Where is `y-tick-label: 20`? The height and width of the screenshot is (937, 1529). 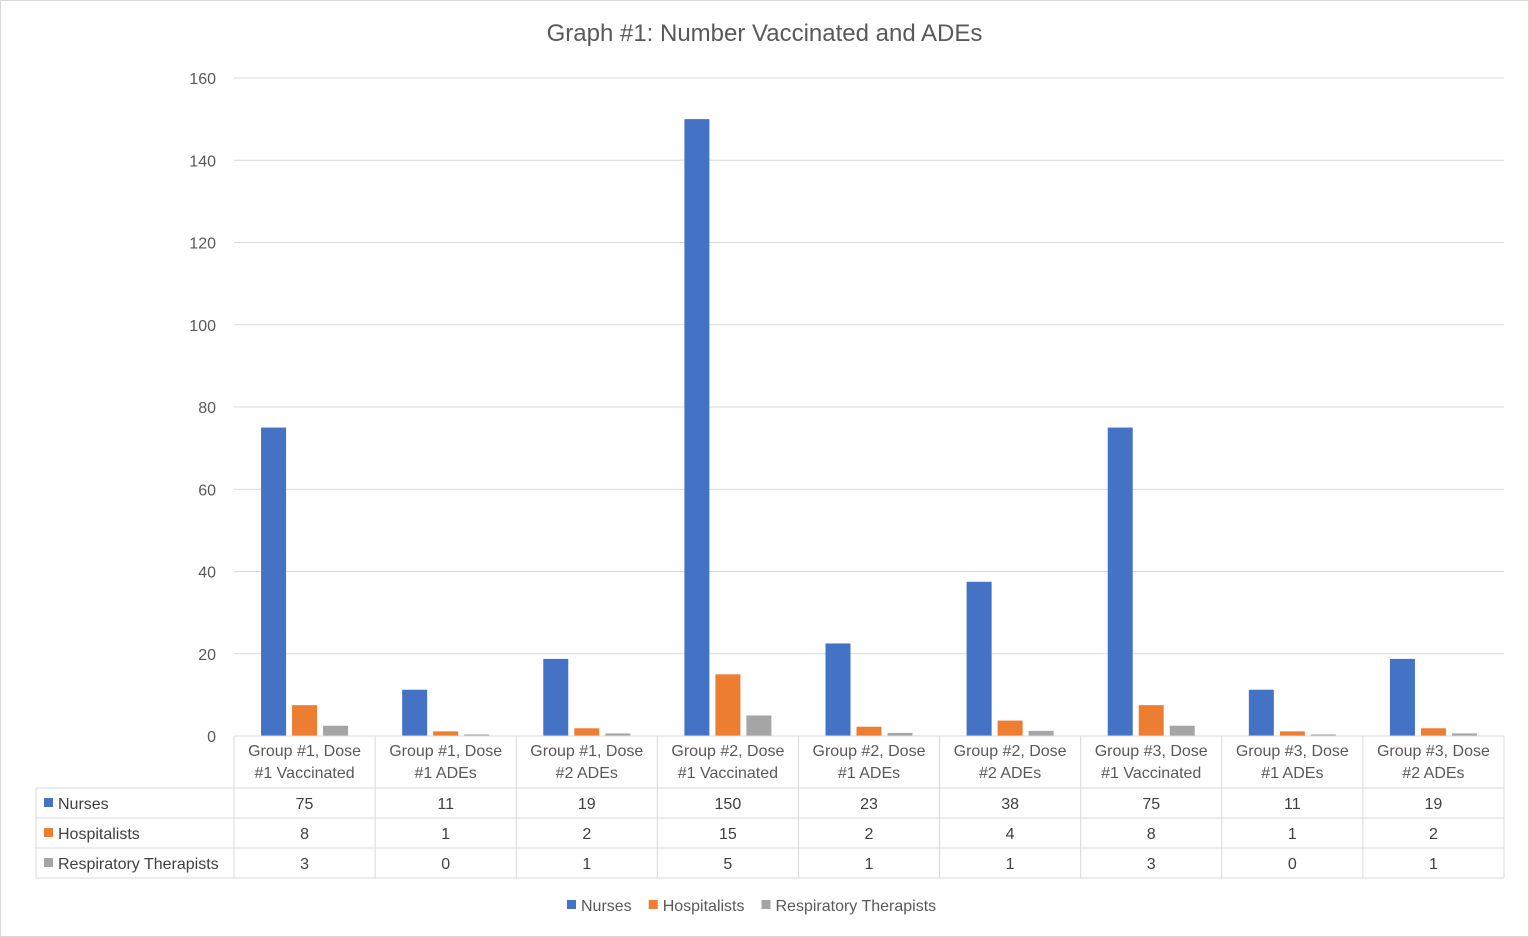
y-tick-label: 20 is located at coordinates (207, 655).